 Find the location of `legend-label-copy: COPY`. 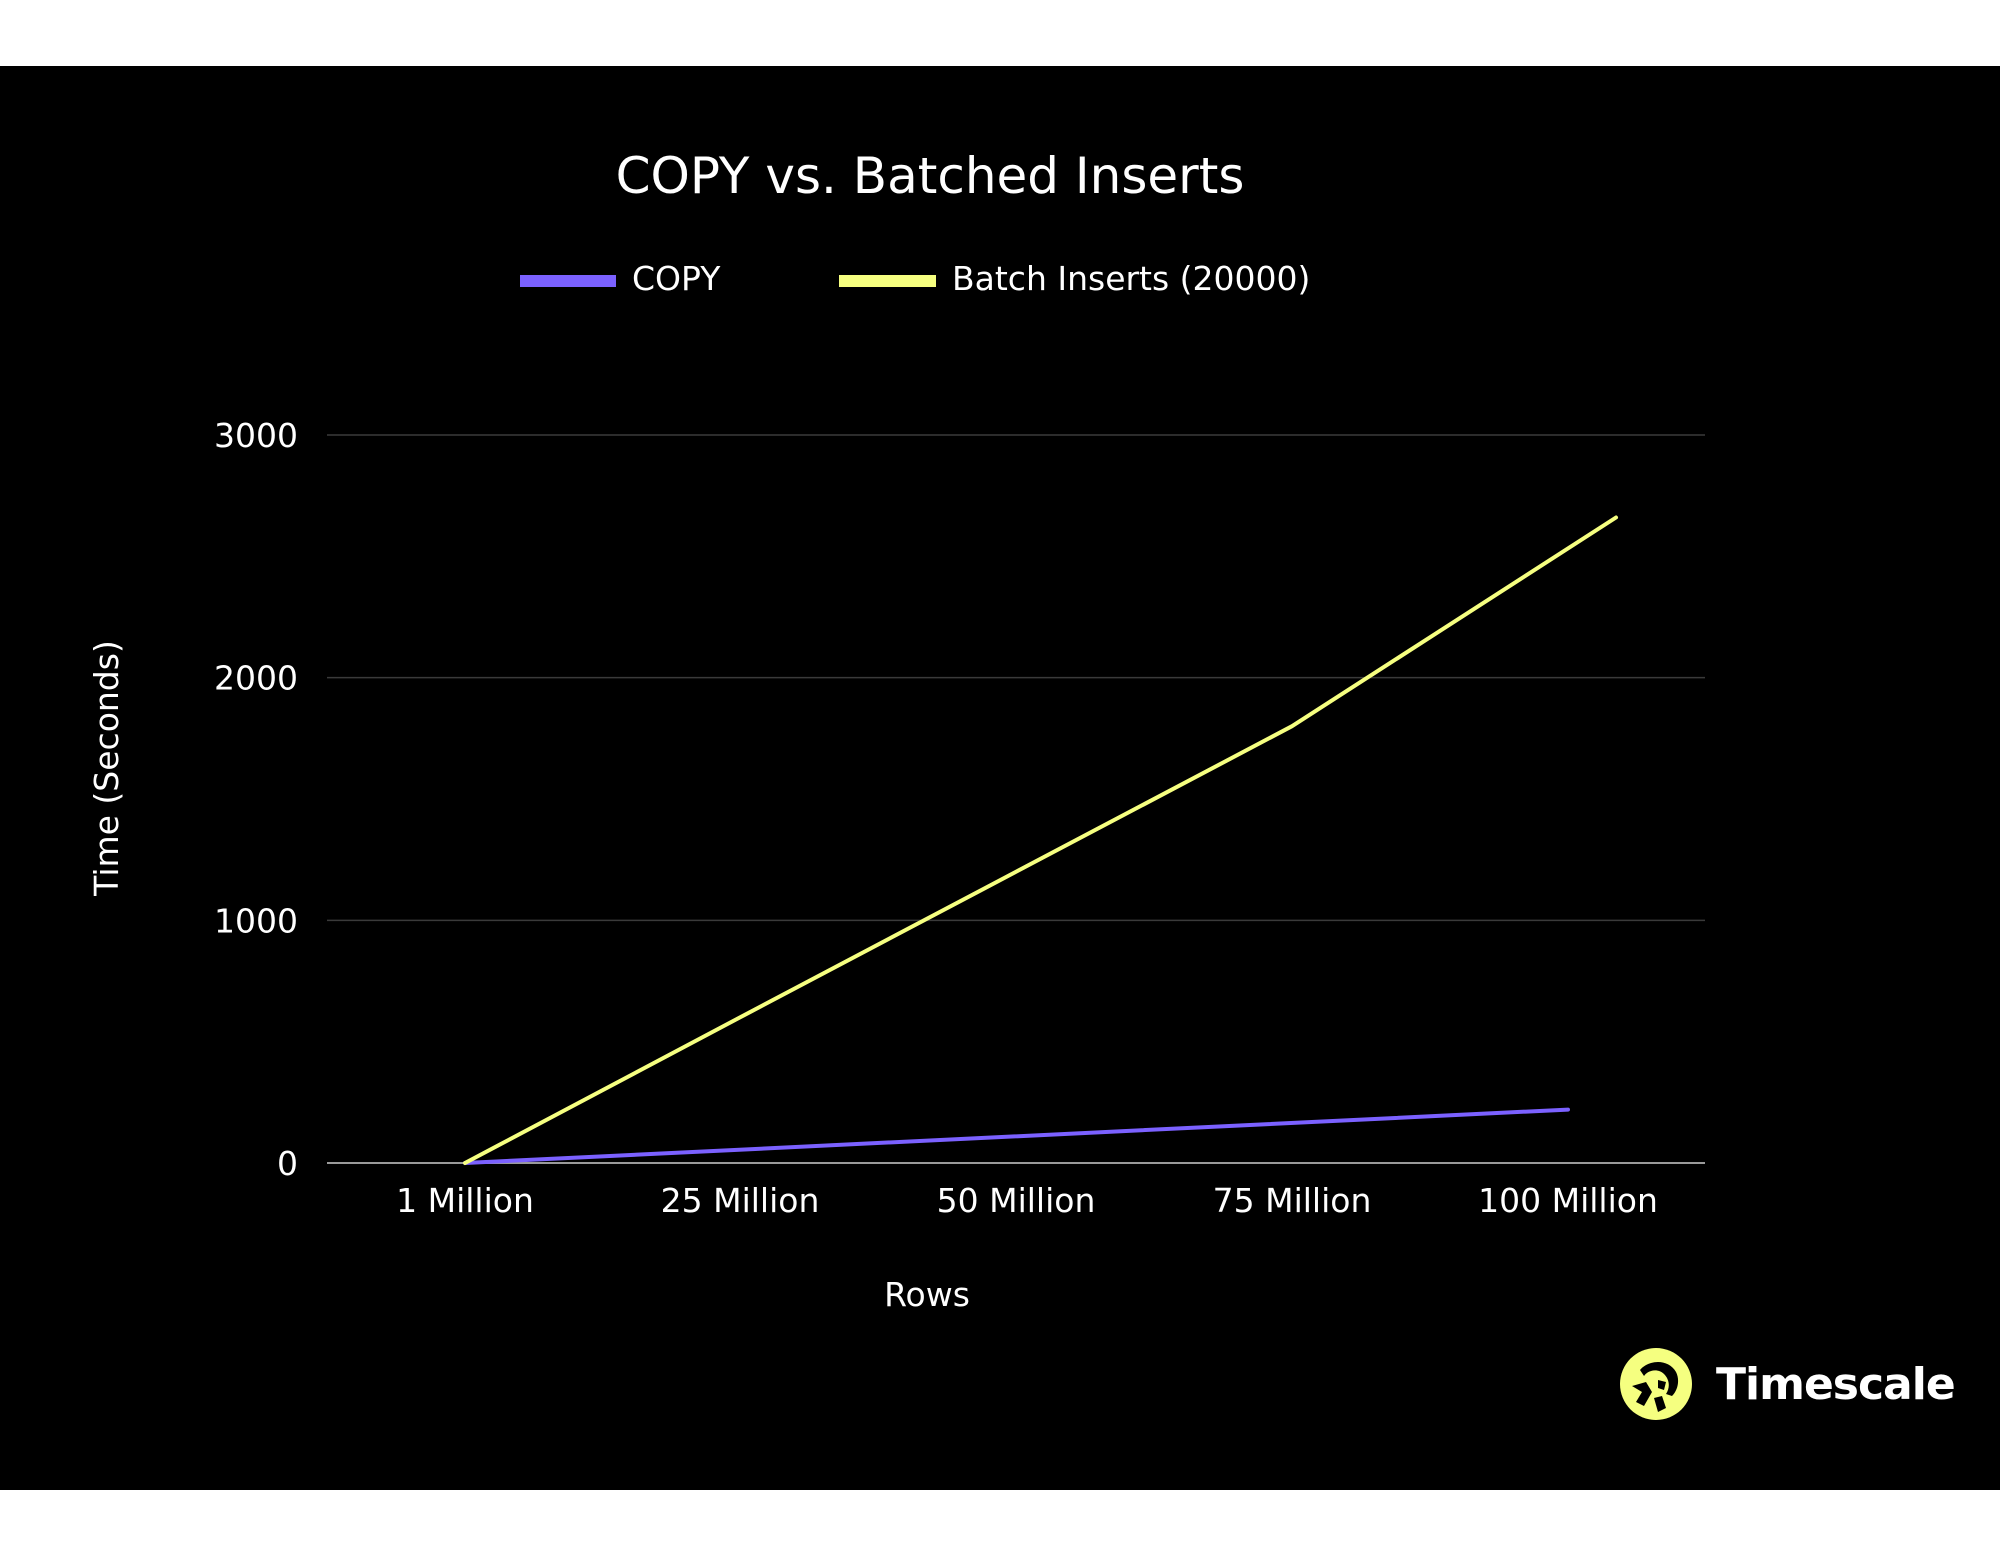

legend-label-copy: COPY is located at coordinates (676, 278).